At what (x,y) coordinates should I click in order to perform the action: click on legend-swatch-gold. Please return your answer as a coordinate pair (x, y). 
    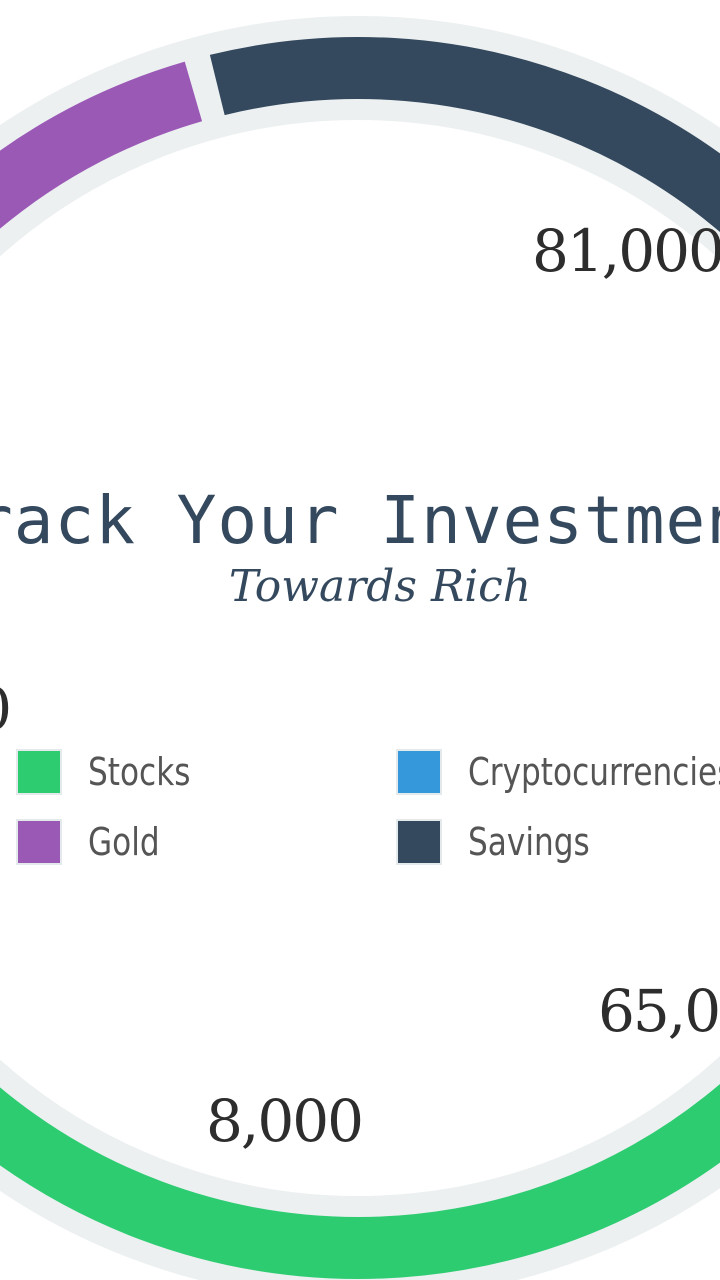
    Looking at the image, I should click on (39, 842).